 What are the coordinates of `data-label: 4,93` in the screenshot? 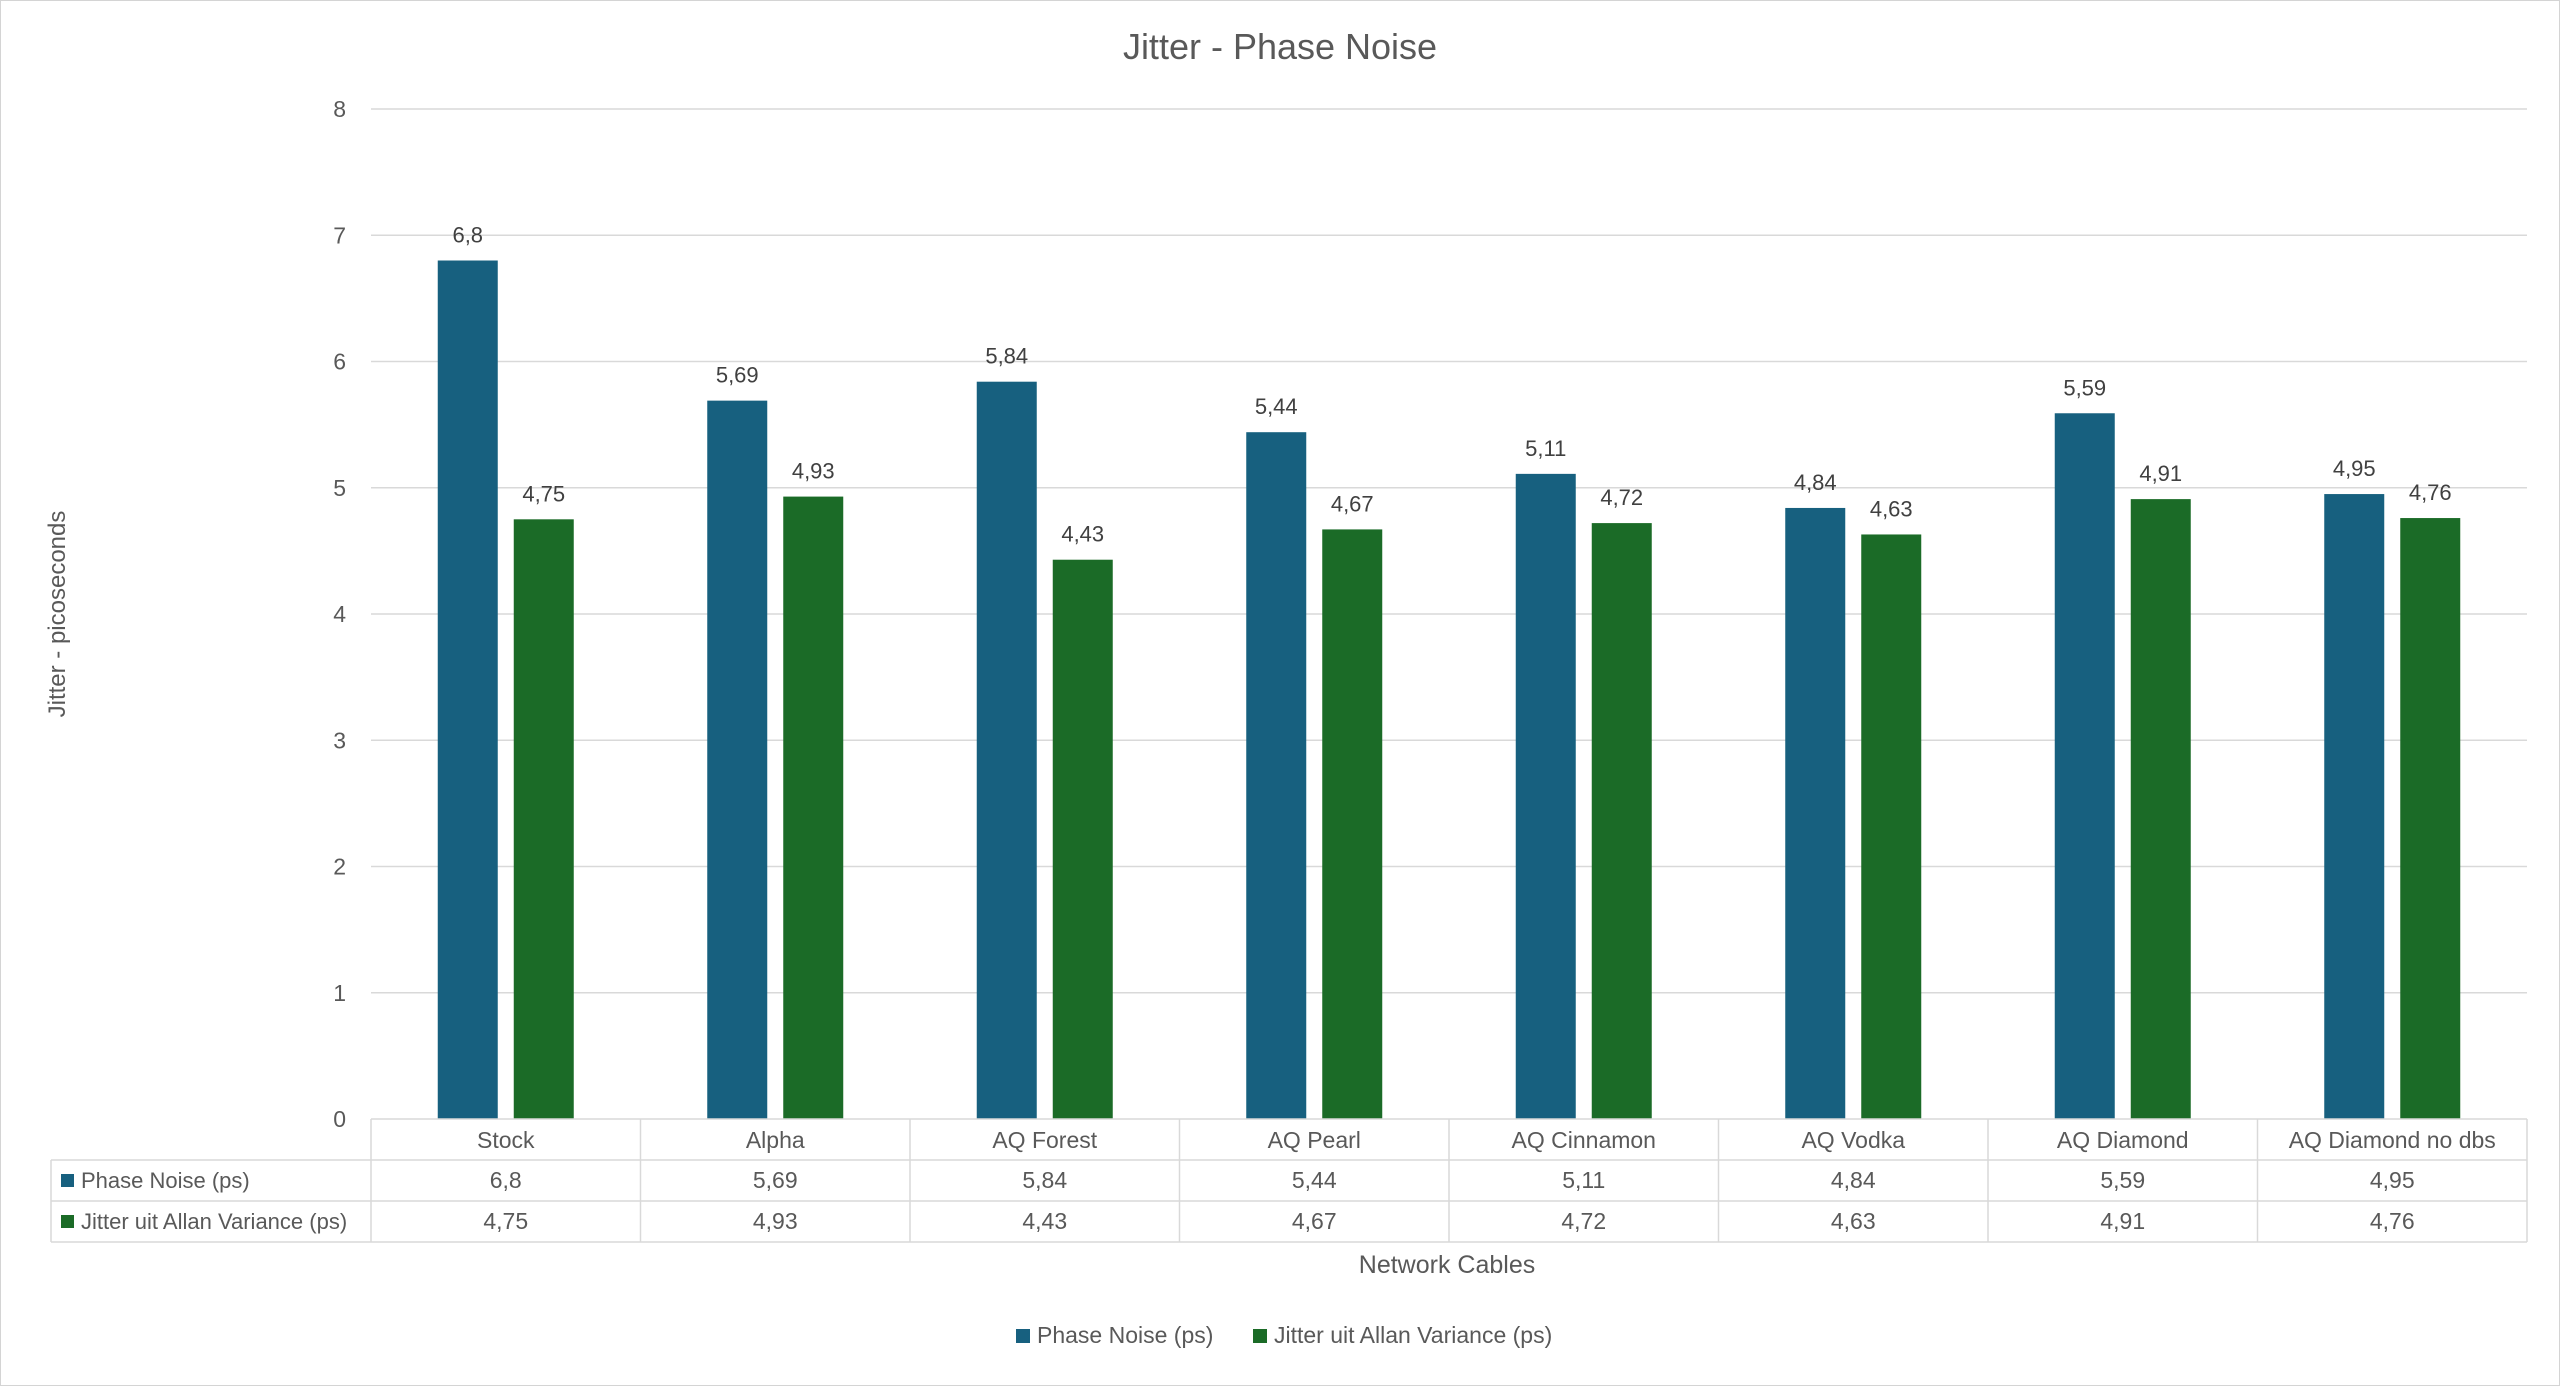 It's located at (813, 471).